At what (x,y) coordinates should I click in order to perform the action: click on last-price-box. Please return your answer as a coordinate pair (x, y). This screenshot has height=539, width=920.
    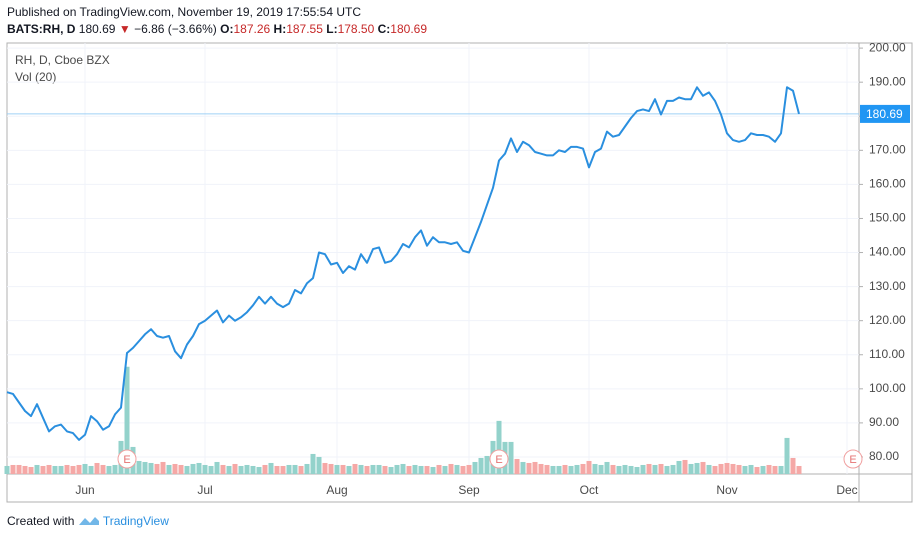
    Looking at the image, I should click on (885, 113).